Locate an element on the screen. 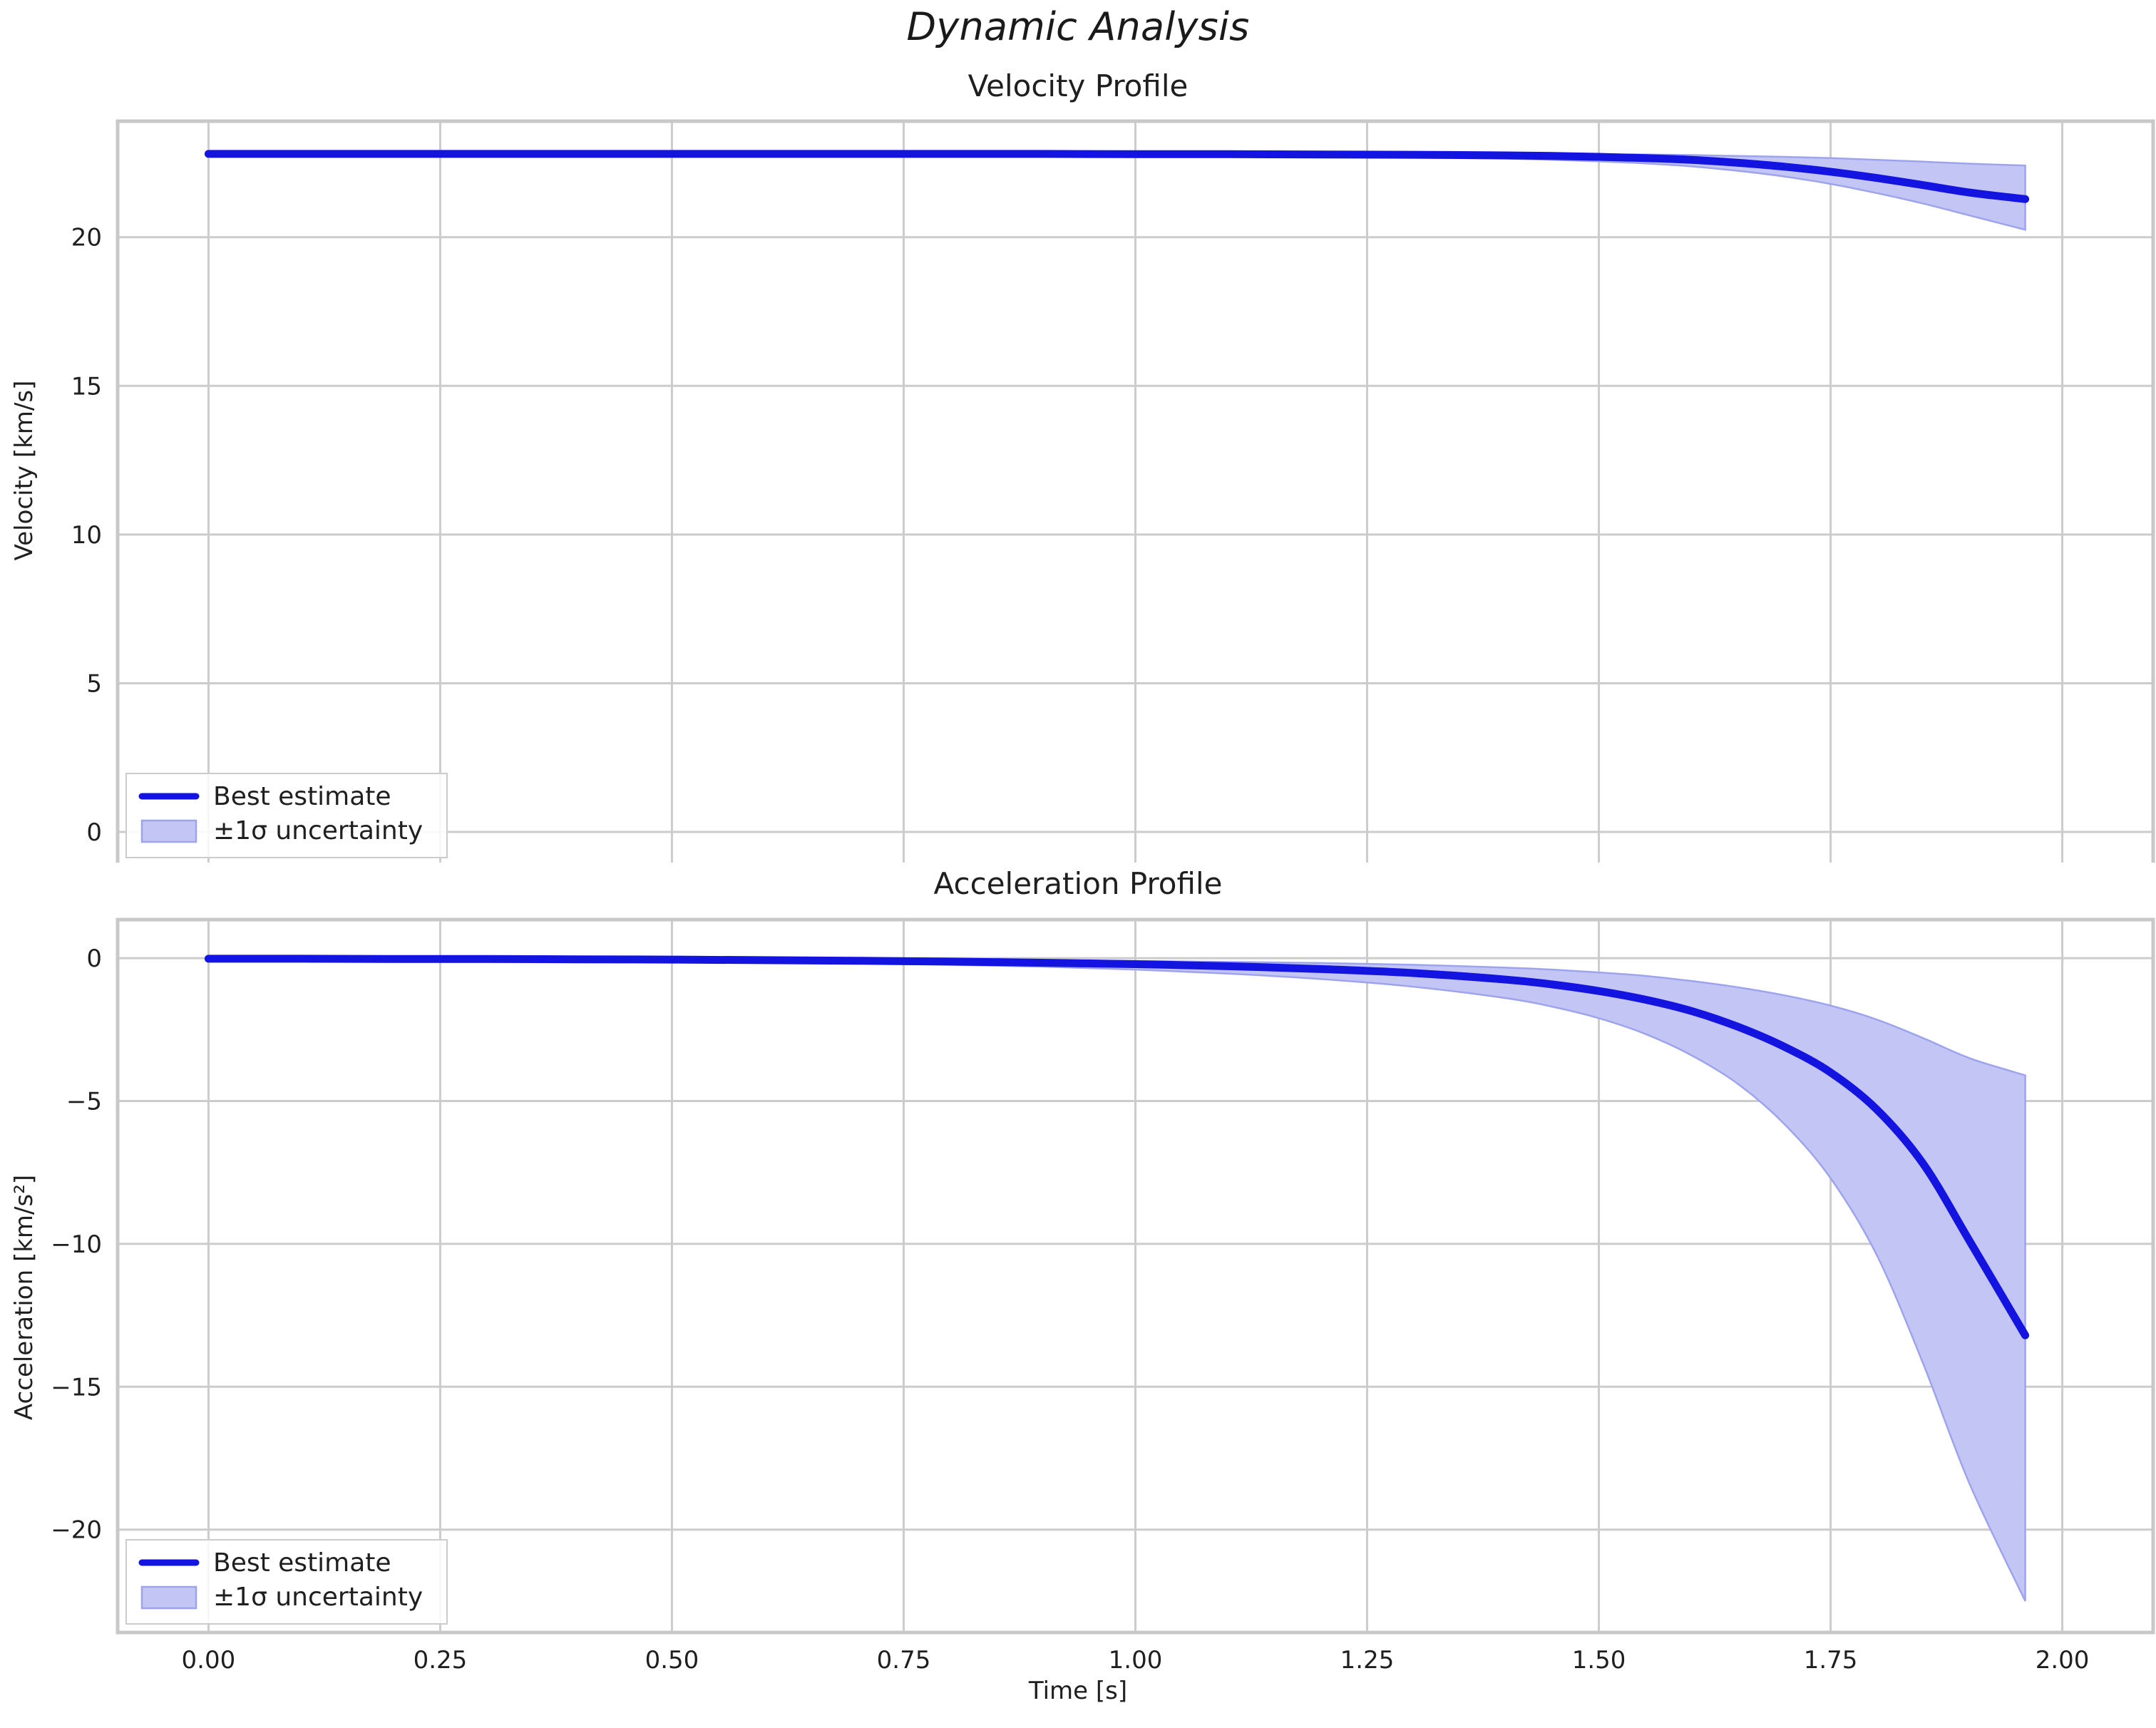  x-tick-label: 1.25 is located at coordinates (1367, 1660).